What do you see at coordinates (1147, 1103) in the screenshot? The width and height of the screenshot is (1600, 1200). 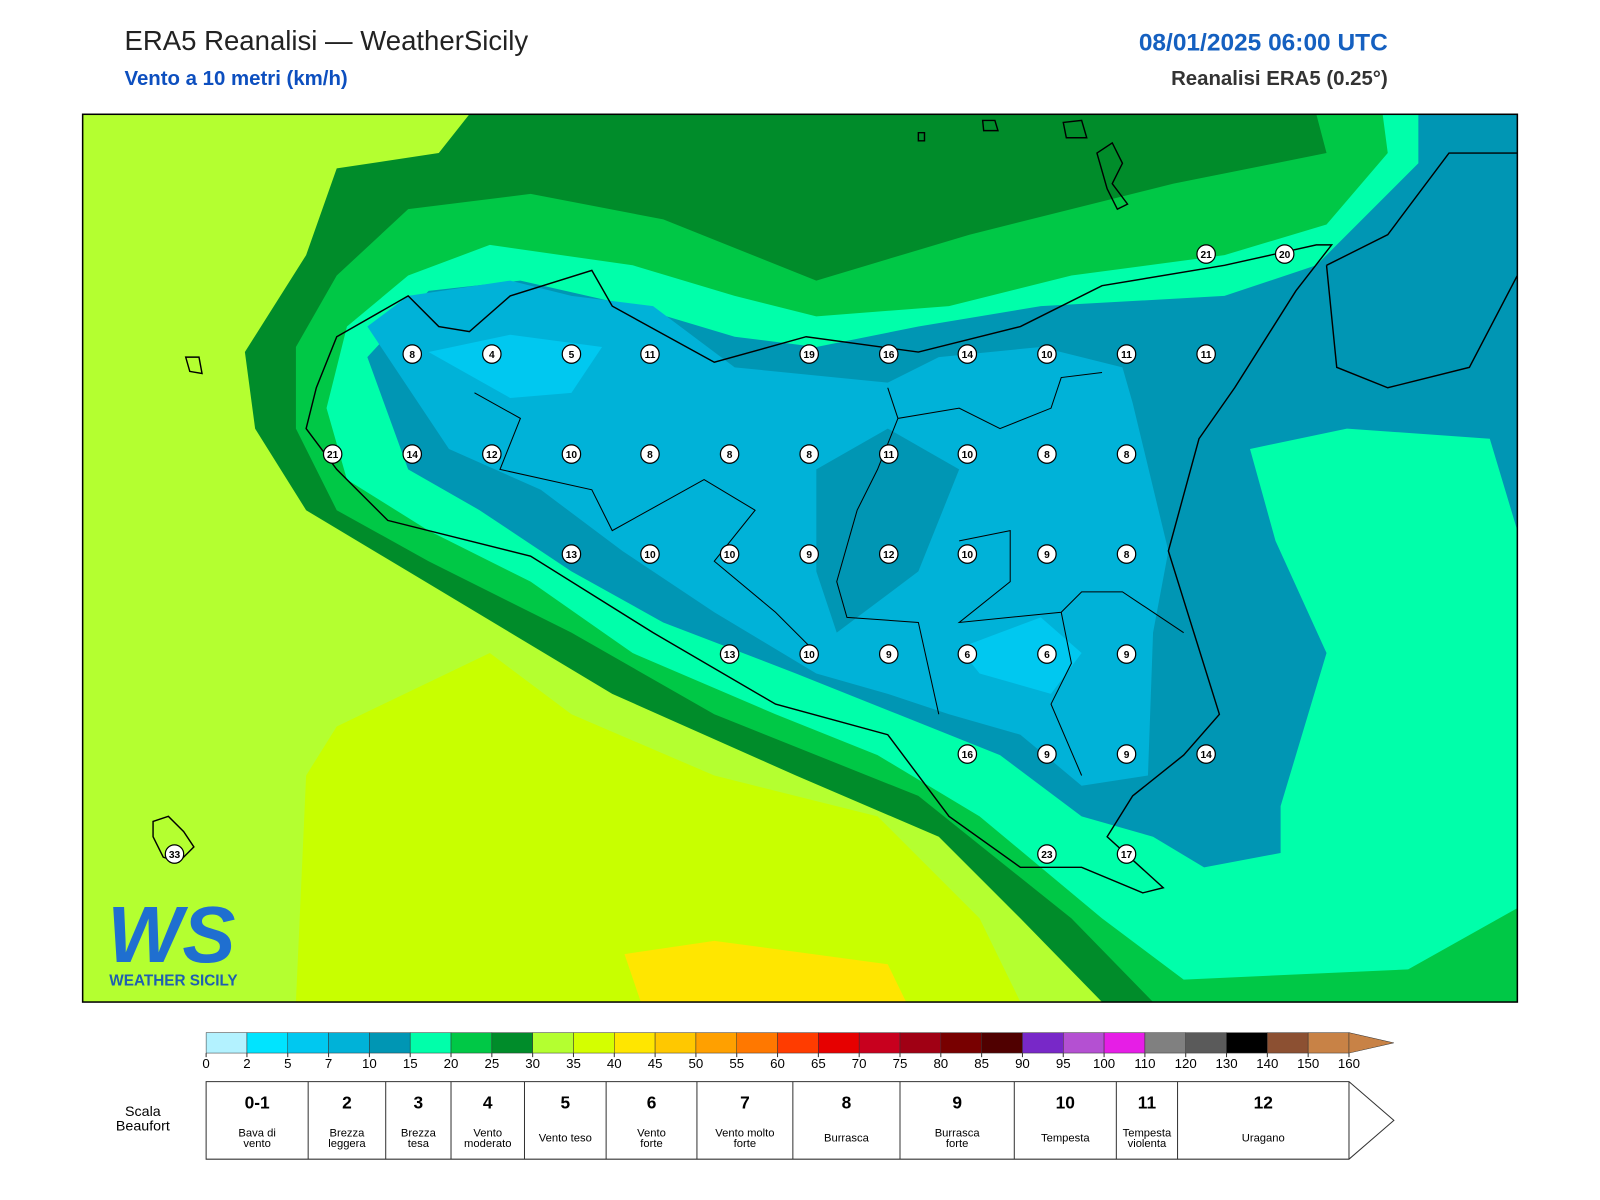 I see `beaufort-force: 11` at bounding box center [1147, 1103].